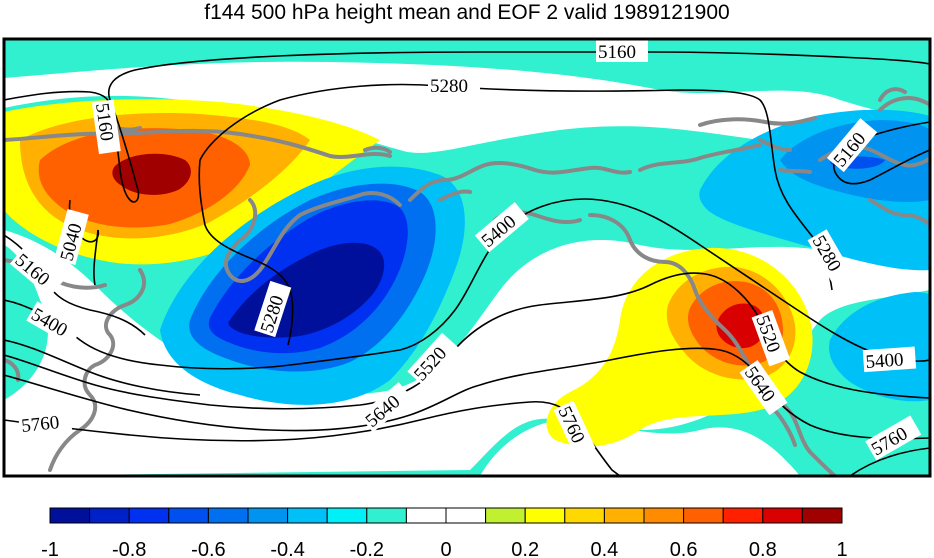  What do you see at coordinates (884, 361) in the screenshot?
I see `contour-label: 5400` at bounding box center [884, 361].